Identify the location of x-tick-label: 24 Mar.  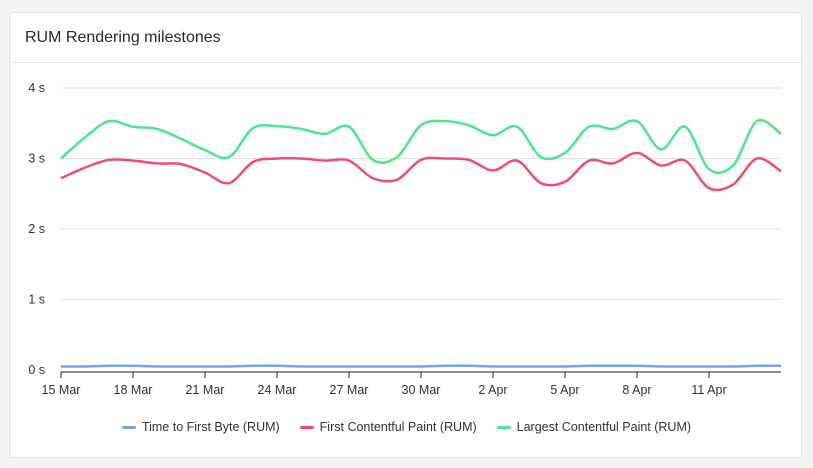
(277, 390).